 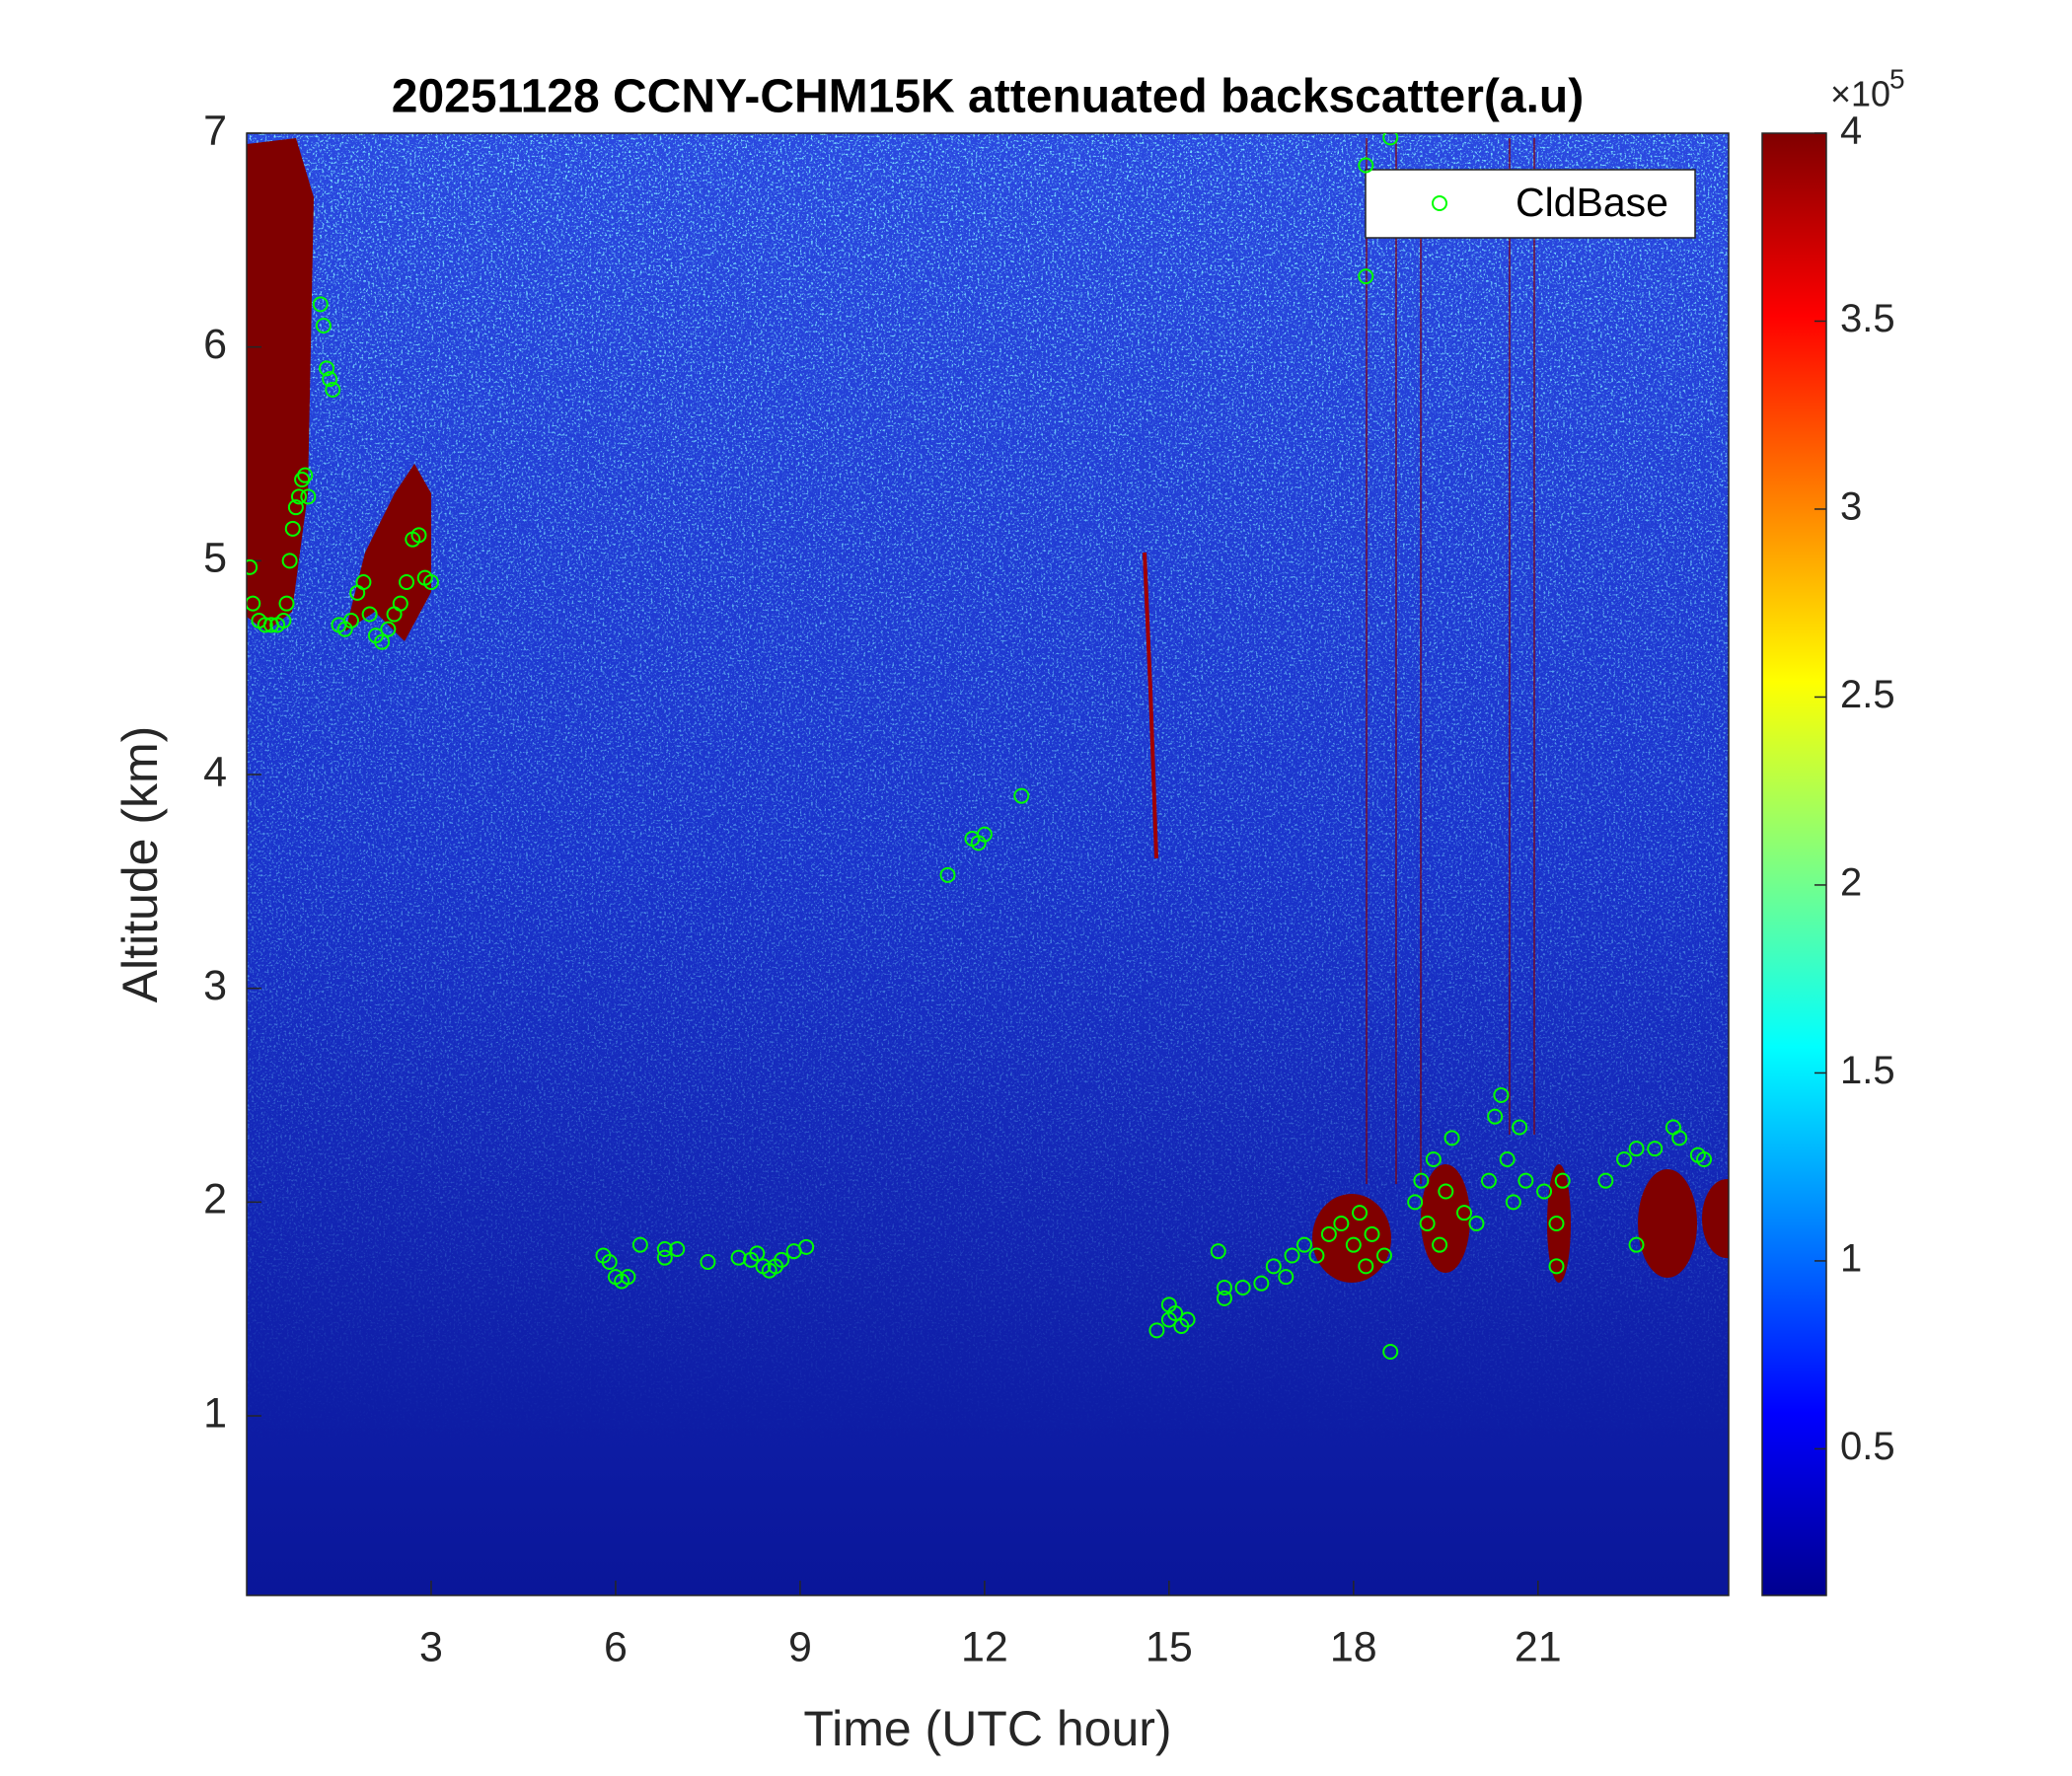 What do you see at coordinates (215, 558) in the screenshot?
I see `y-tick-label: 5` at bounding box center [215, 558].